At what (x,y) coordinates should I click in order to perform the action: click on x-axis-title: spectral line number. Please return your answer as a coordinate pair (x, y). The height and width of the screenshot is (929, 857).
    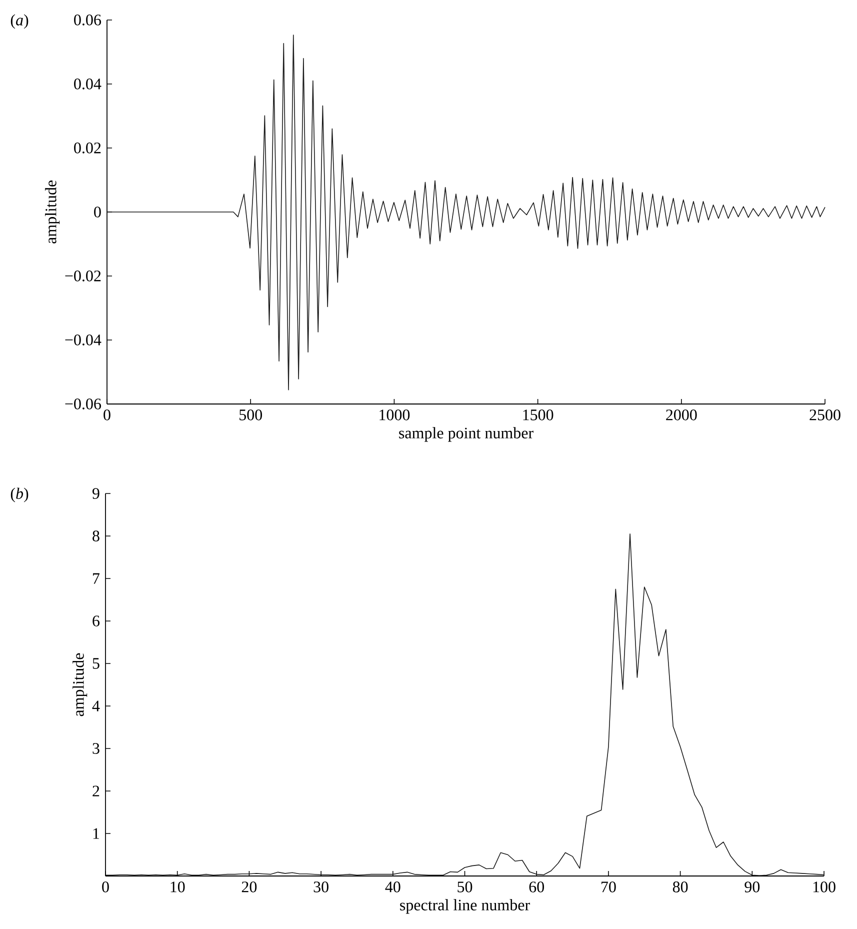
    Looking at the image, I should click on (465, 906).